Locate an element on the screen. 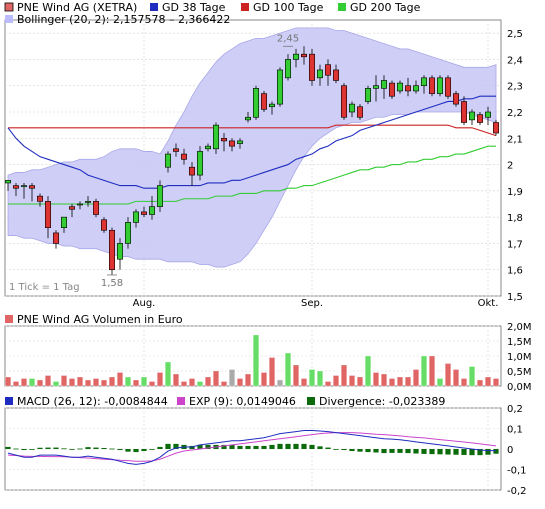 Image resolution: width=545 pixels, height=509 pixels. volume-tick-label: 2,0M is located at coordinates (519, 327).